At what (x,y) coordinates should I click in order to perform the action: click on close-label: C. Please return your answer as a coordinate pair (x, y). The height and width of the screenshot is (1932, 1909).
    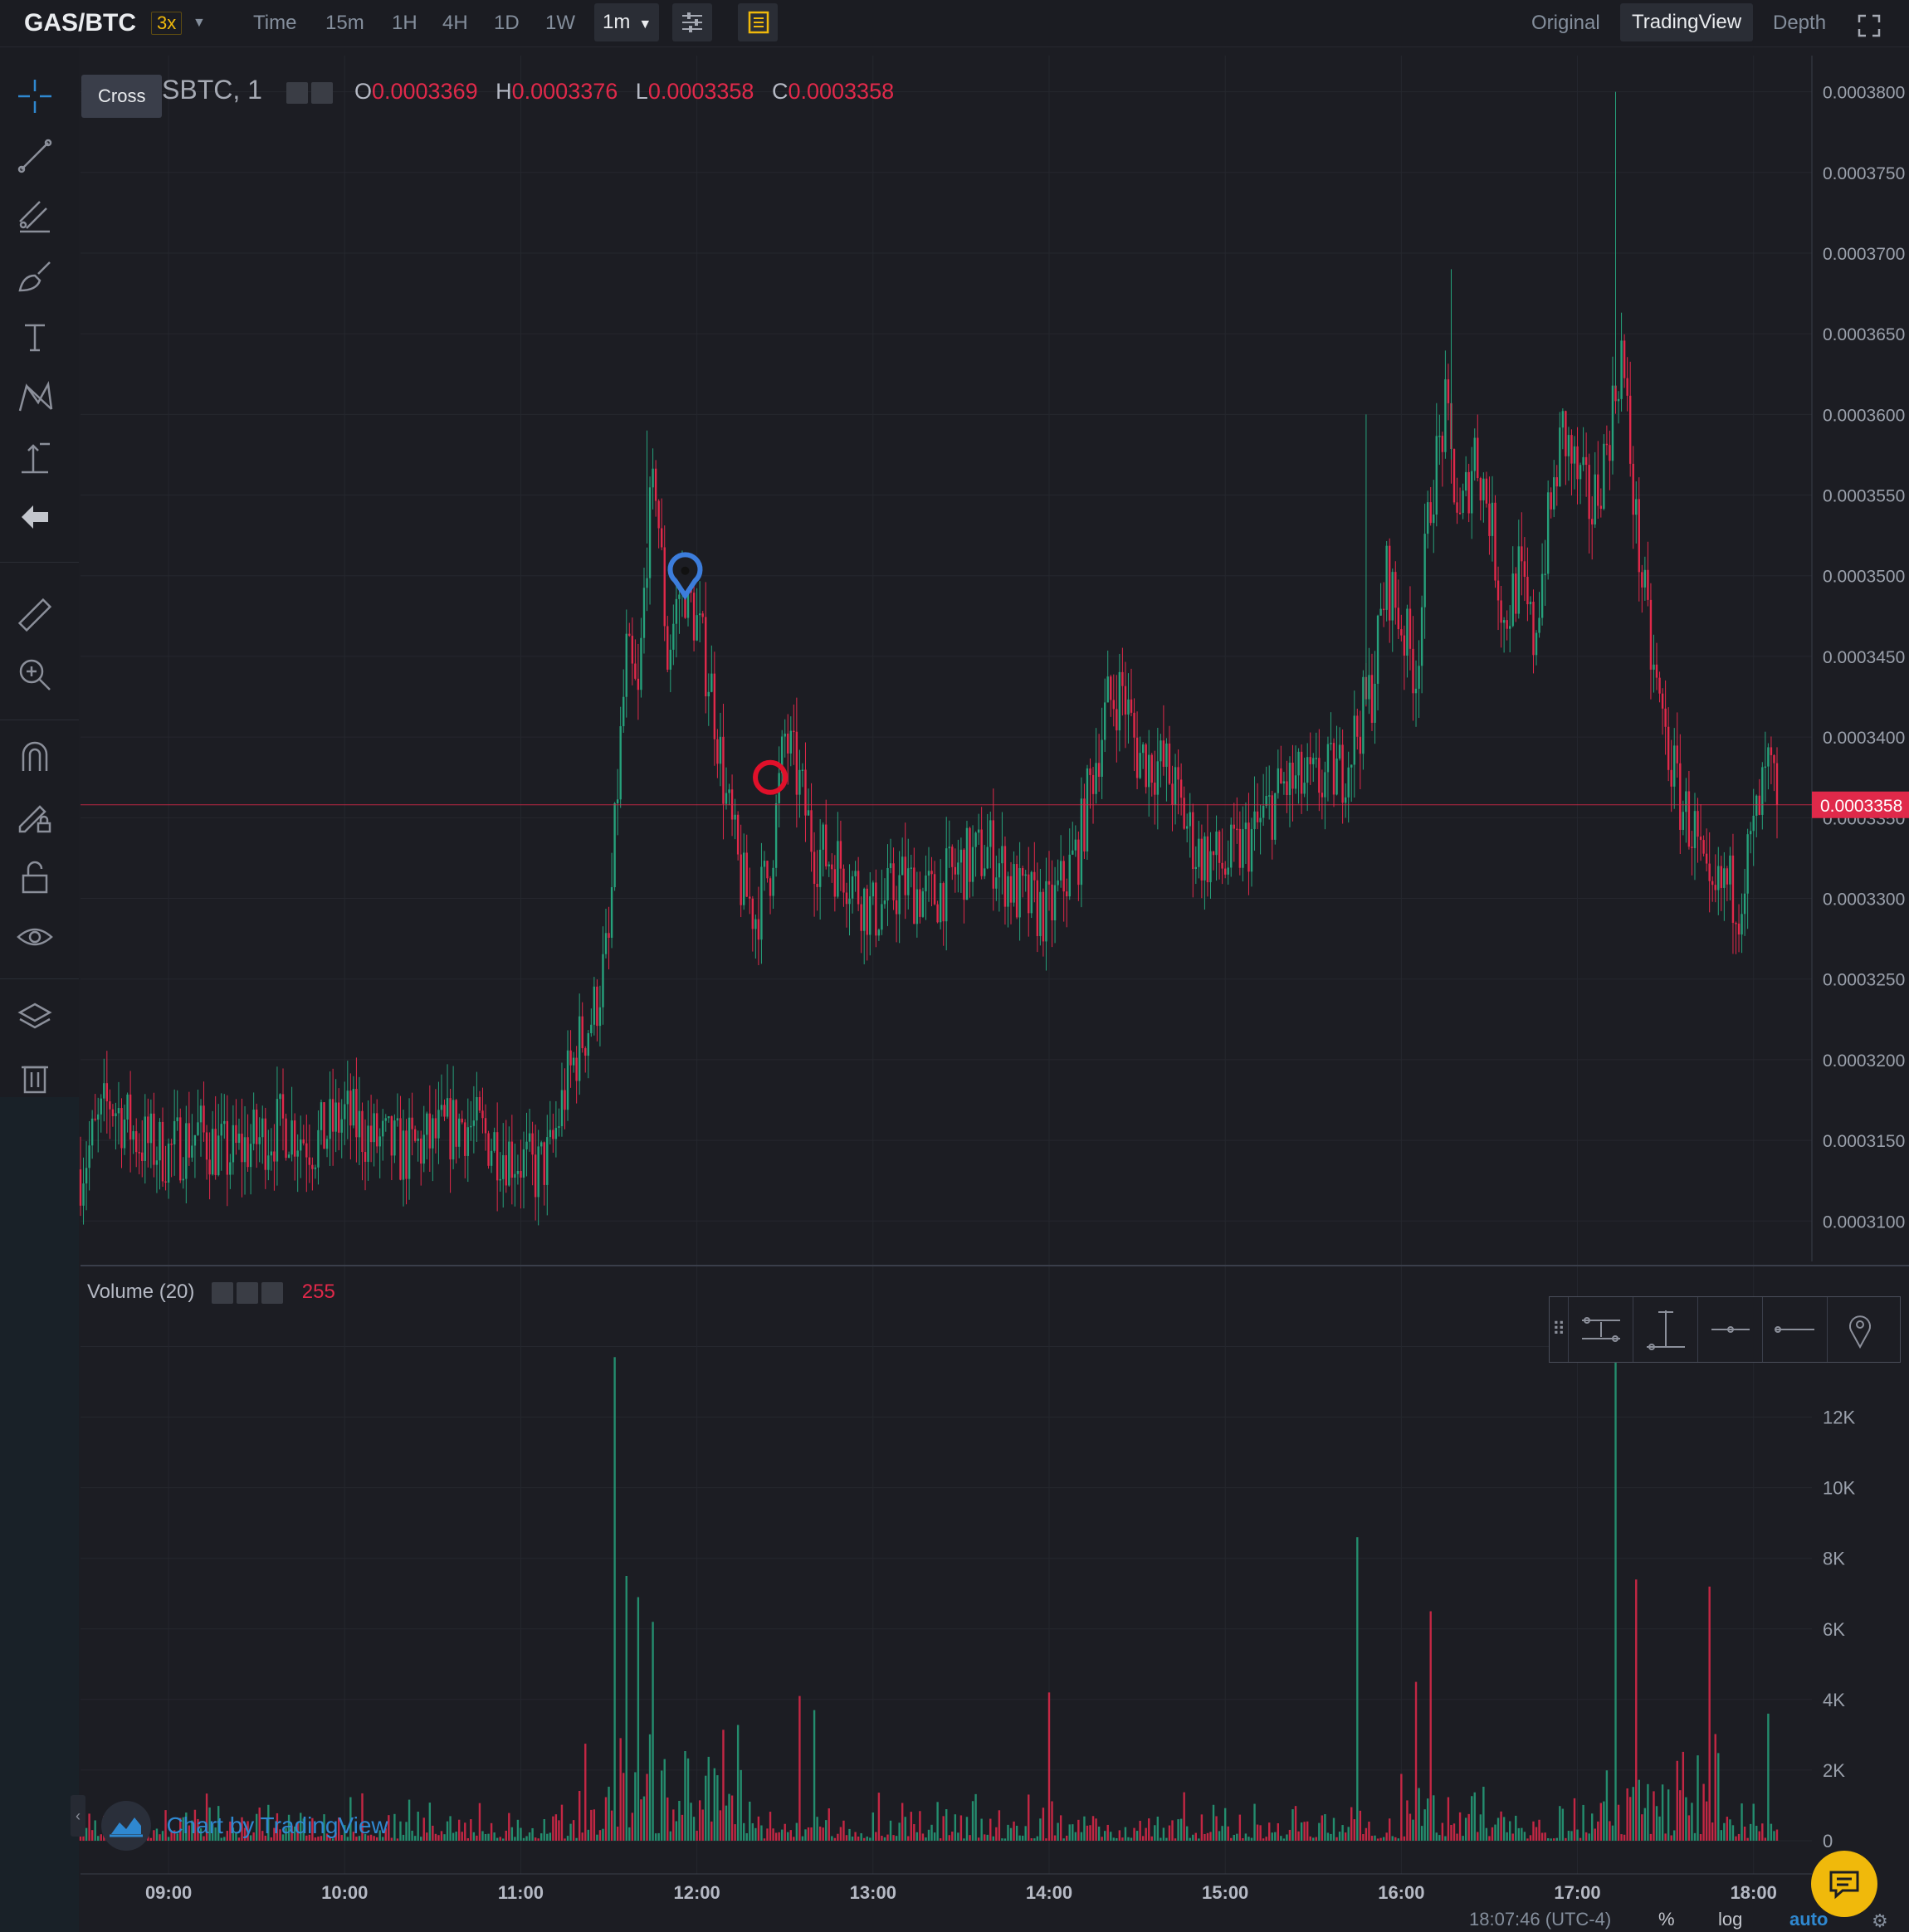
    Looking at the image, I should click on (779, 92).